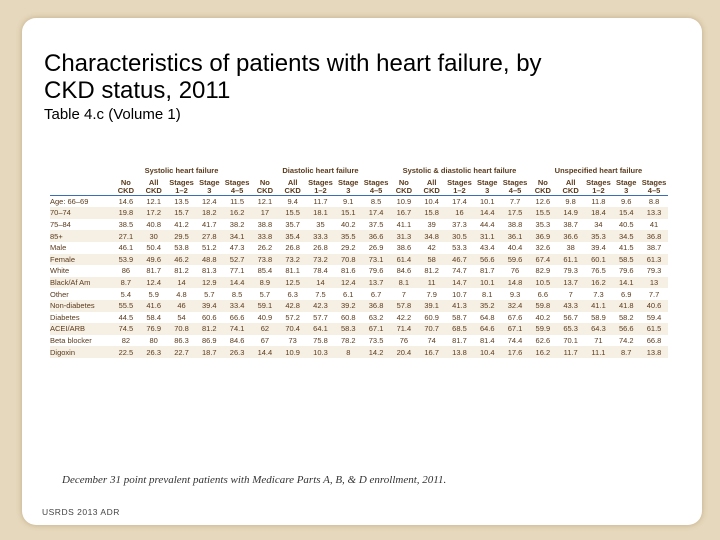 The image size is (720, 540). I want to click on row-label: Other, so click(59, 294).